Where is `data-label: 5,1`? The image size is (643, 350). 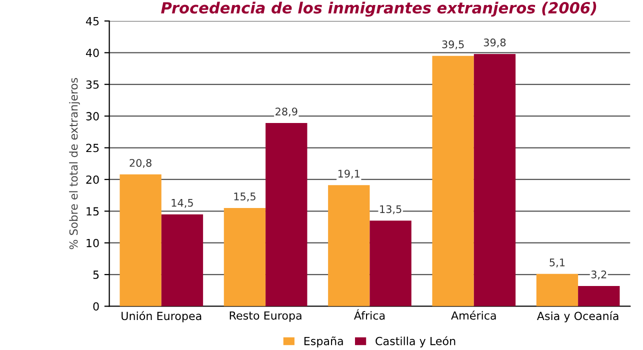
data-label: 5,1 is located at coordinates (557, 263).